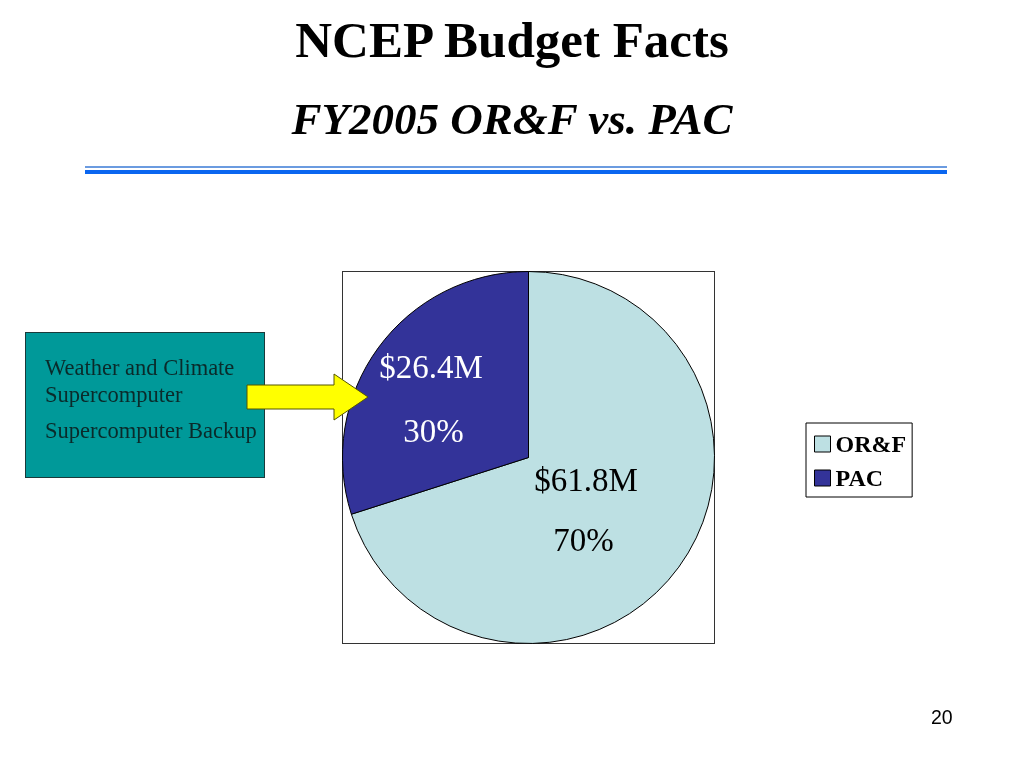  Describe the element at coordinates (942, 717) in the screenshot. I see `text: 20` at that location.